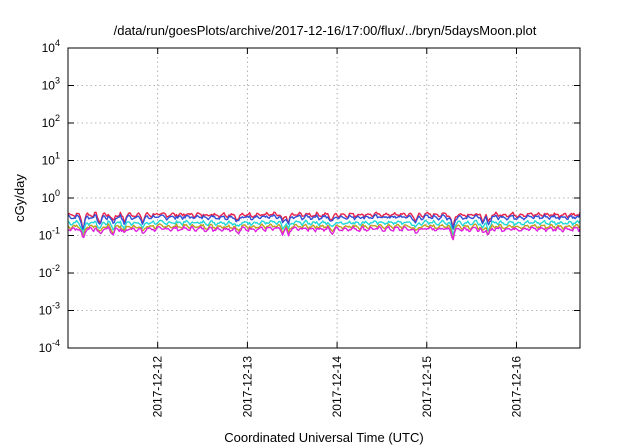 The image size is (640, 448). Describe the element at coordinates (51, 84) in the screenshot. I see `y-tick-label: 10³` at that location.